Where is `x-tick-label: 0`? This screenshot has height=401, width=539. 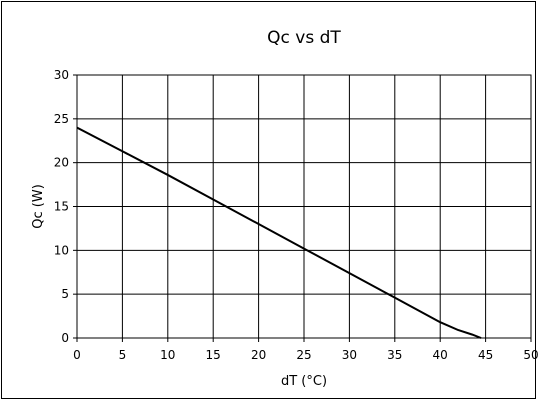
x-tick-label: 0 is located at coordinates (77, 355).